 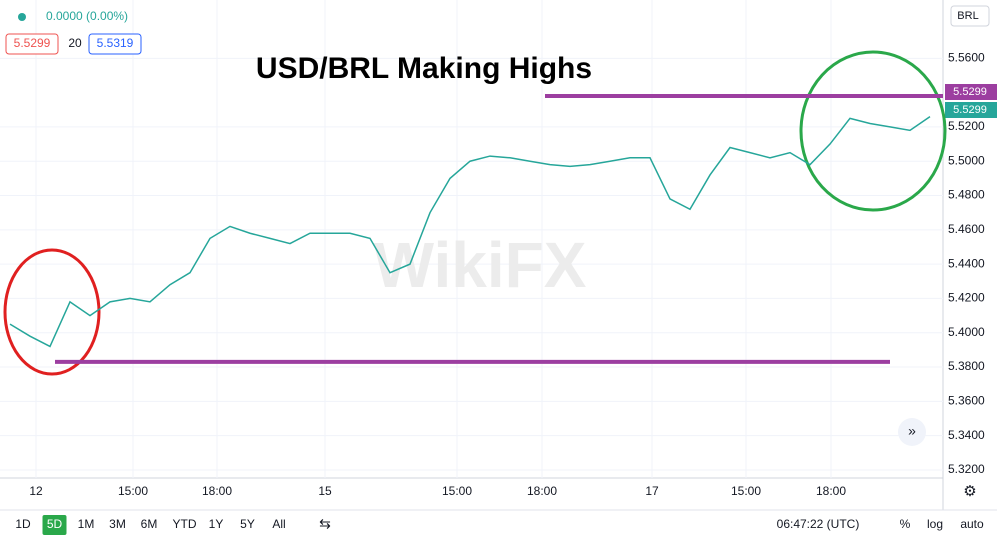 What do you see at coordinates (966, 366) in the screenshot?
I see `y-tick-label: 5.3800` at bounding box center [966, 366].